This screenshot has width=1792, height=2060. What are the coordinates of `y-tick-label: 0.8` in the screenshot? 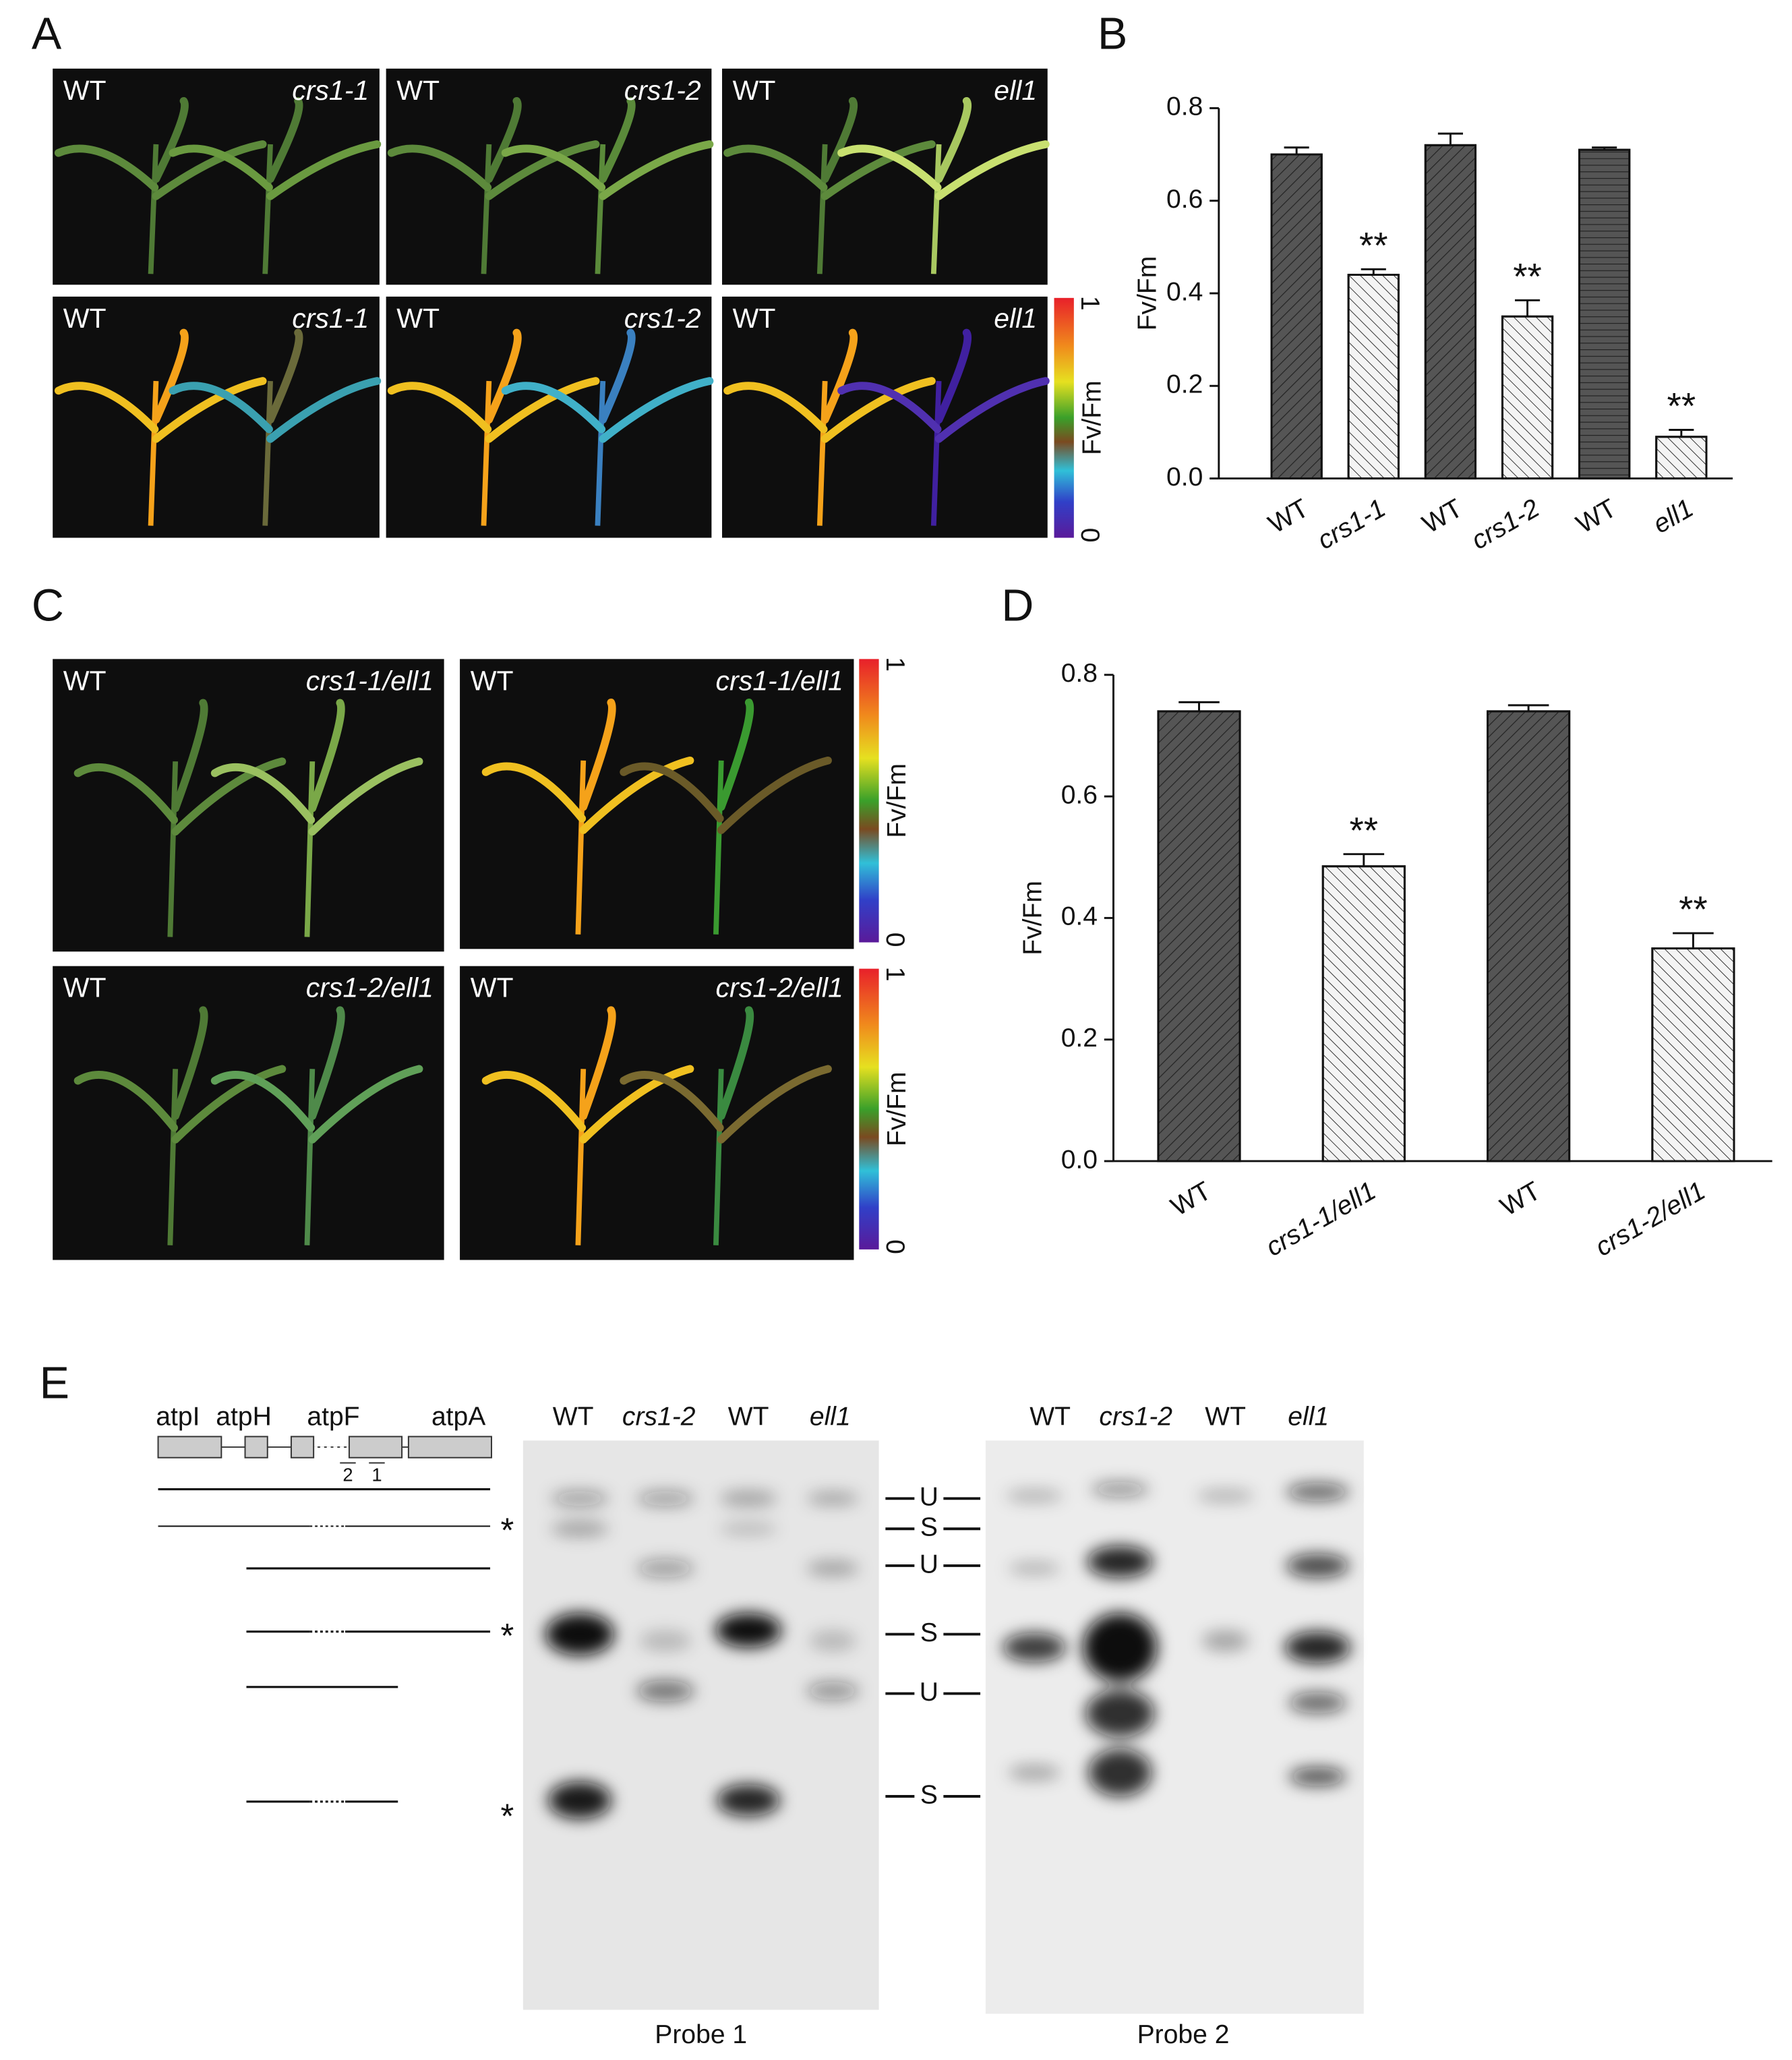 It's located at (1079, 673).